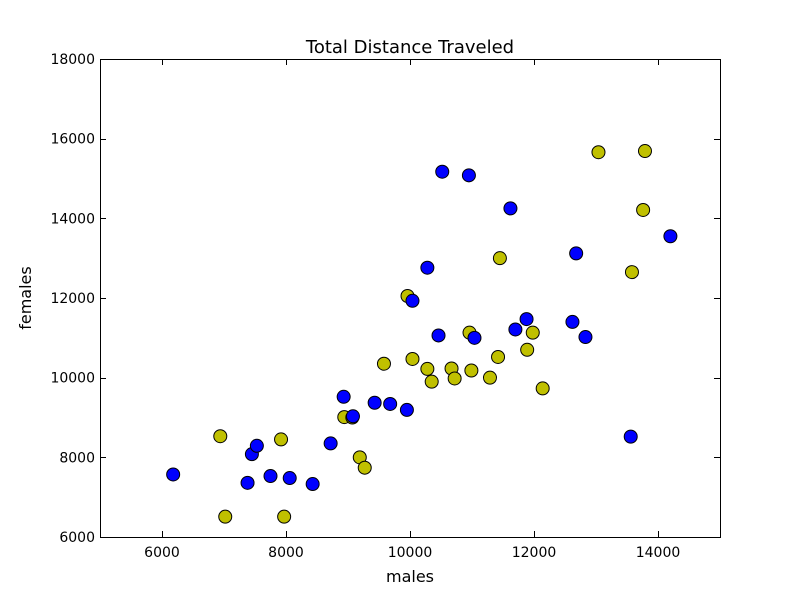 Image resolution: width=800 pixels, height=597 pixels. Describe the element at coordinates (409, 47) in the screenshot. I see `chart-title: Total Distance Traveled` at that location.